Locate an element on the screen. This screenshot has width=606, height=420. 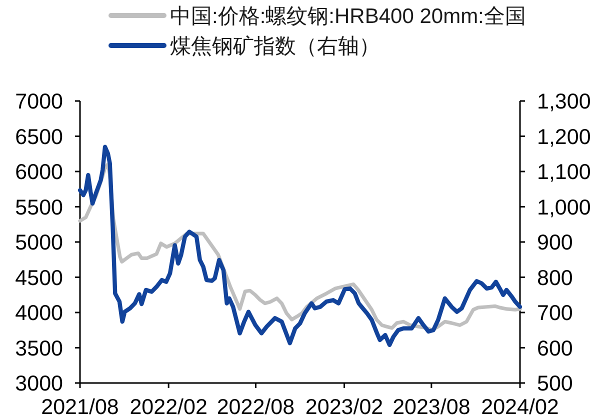
y2-tick-label: 500 is located at coordinates (555, 384).